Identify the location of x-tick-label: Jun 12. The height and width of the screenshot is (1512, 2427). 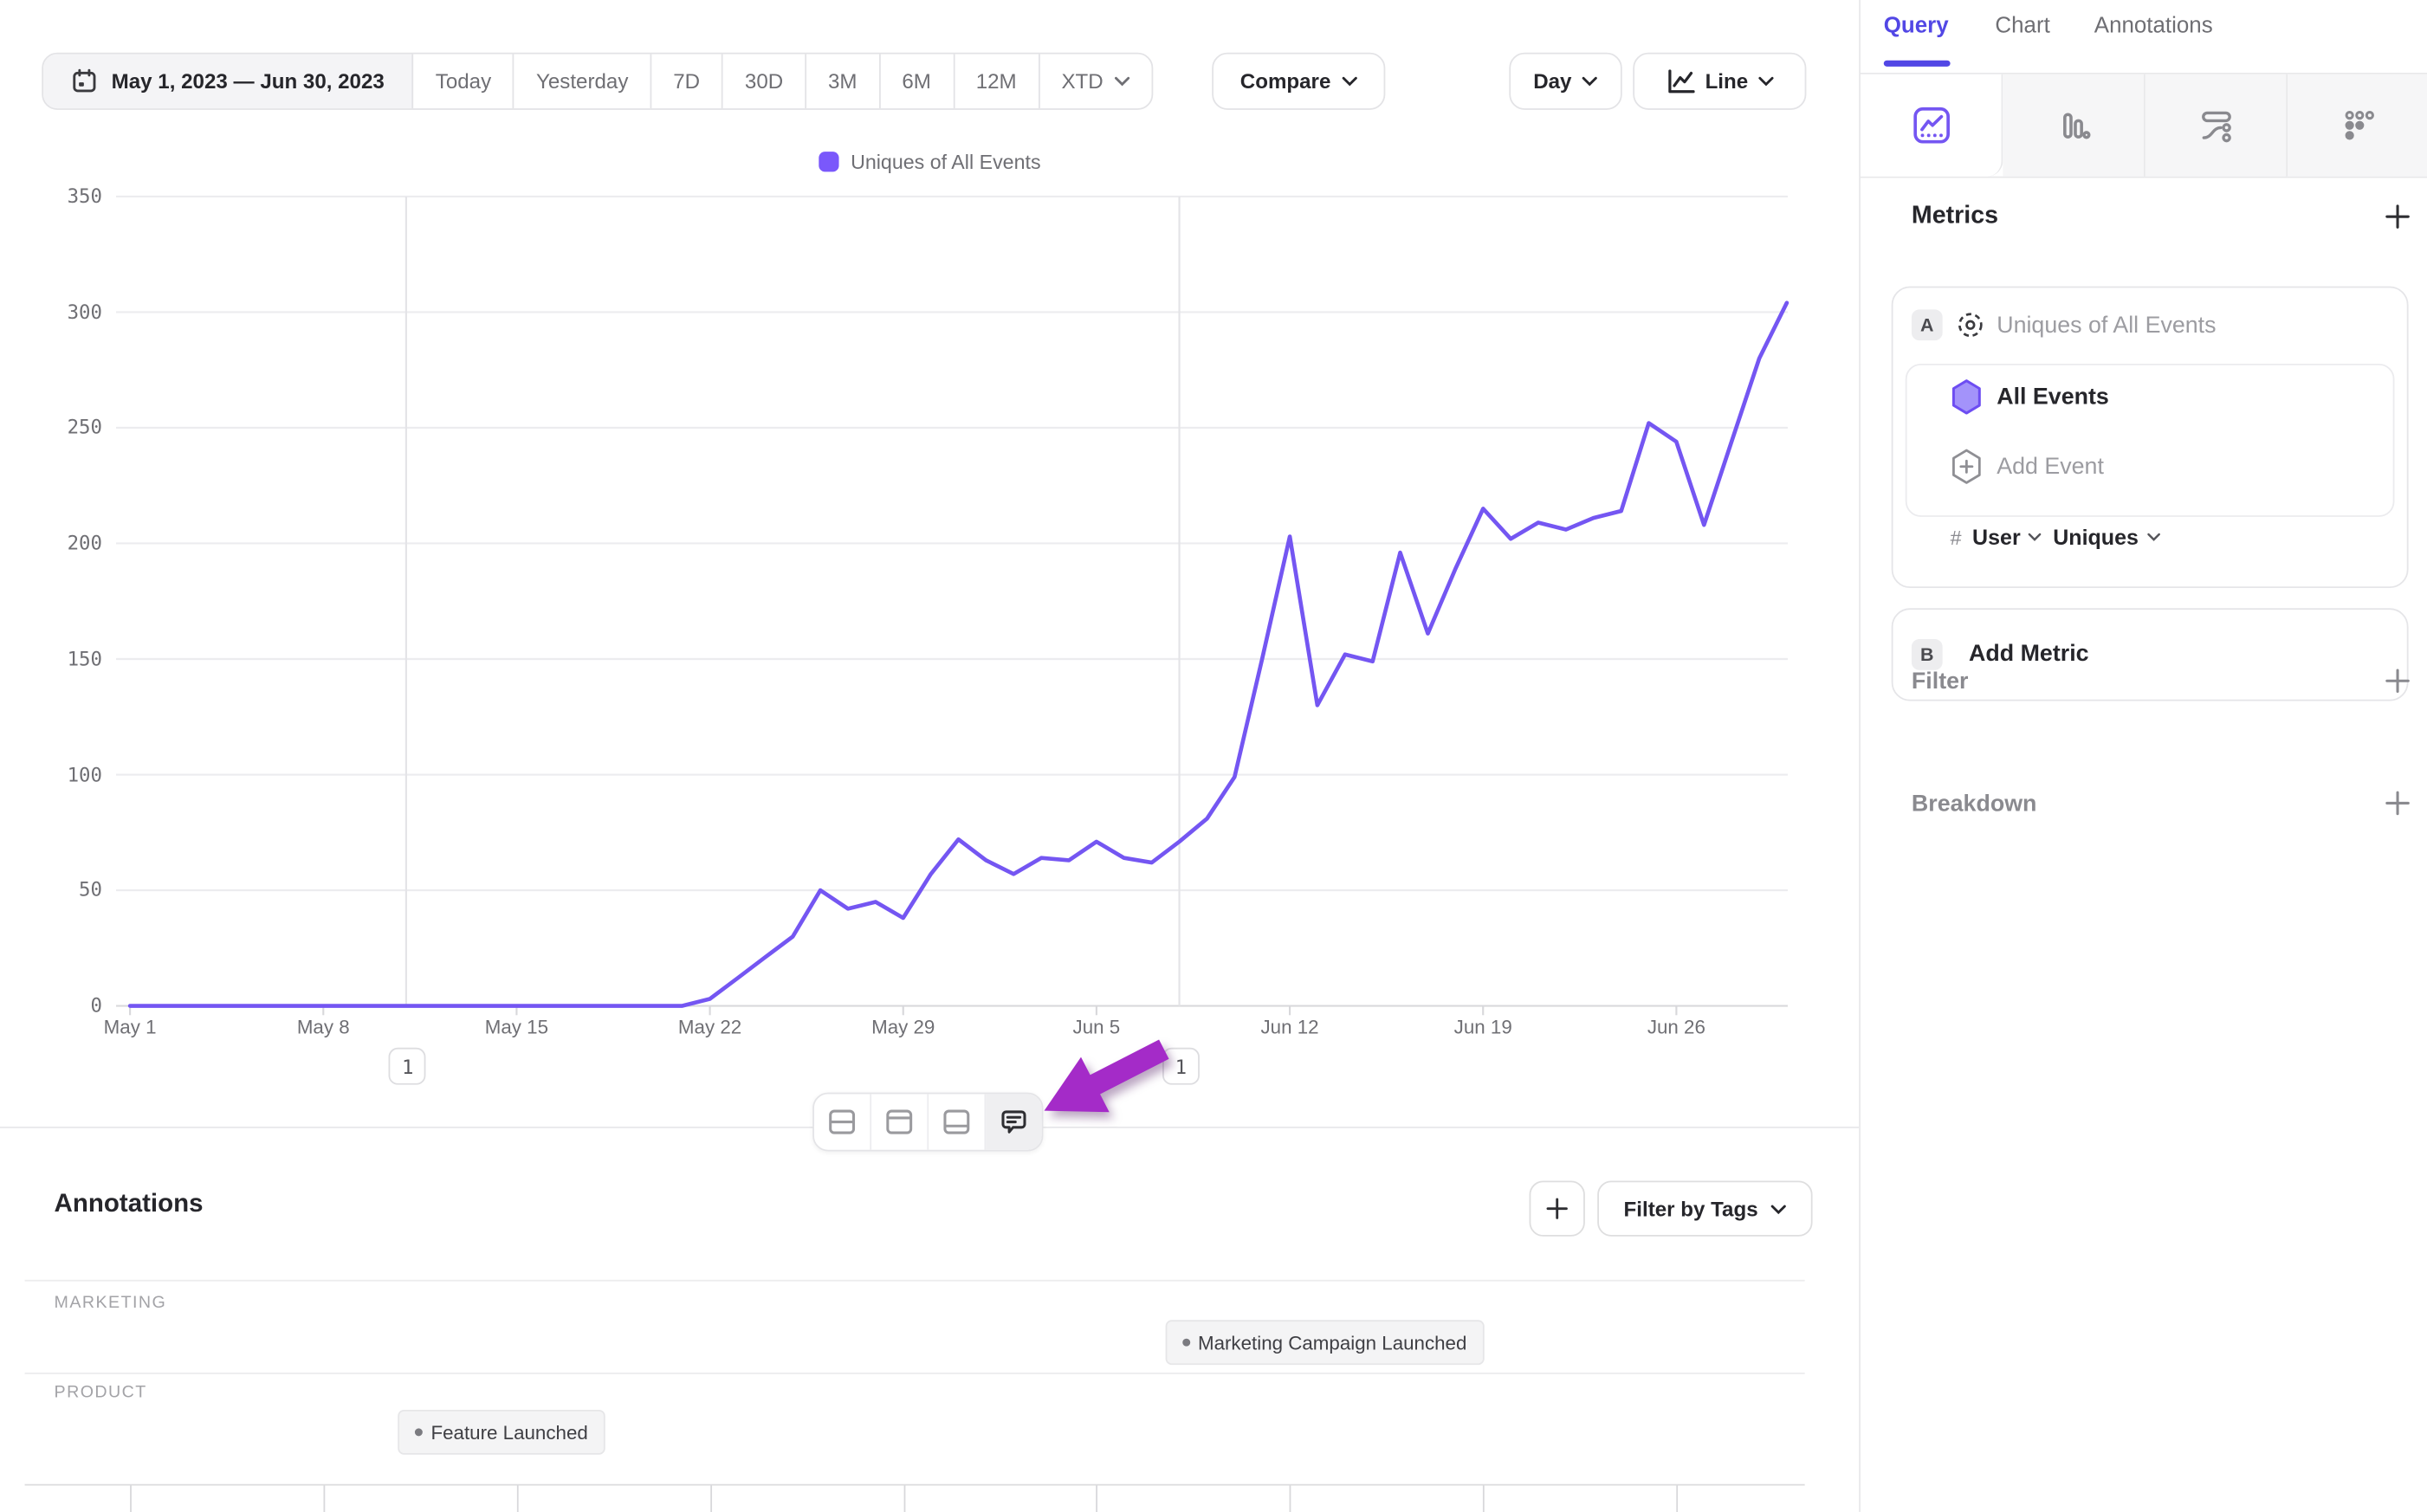
(1289, 1028).